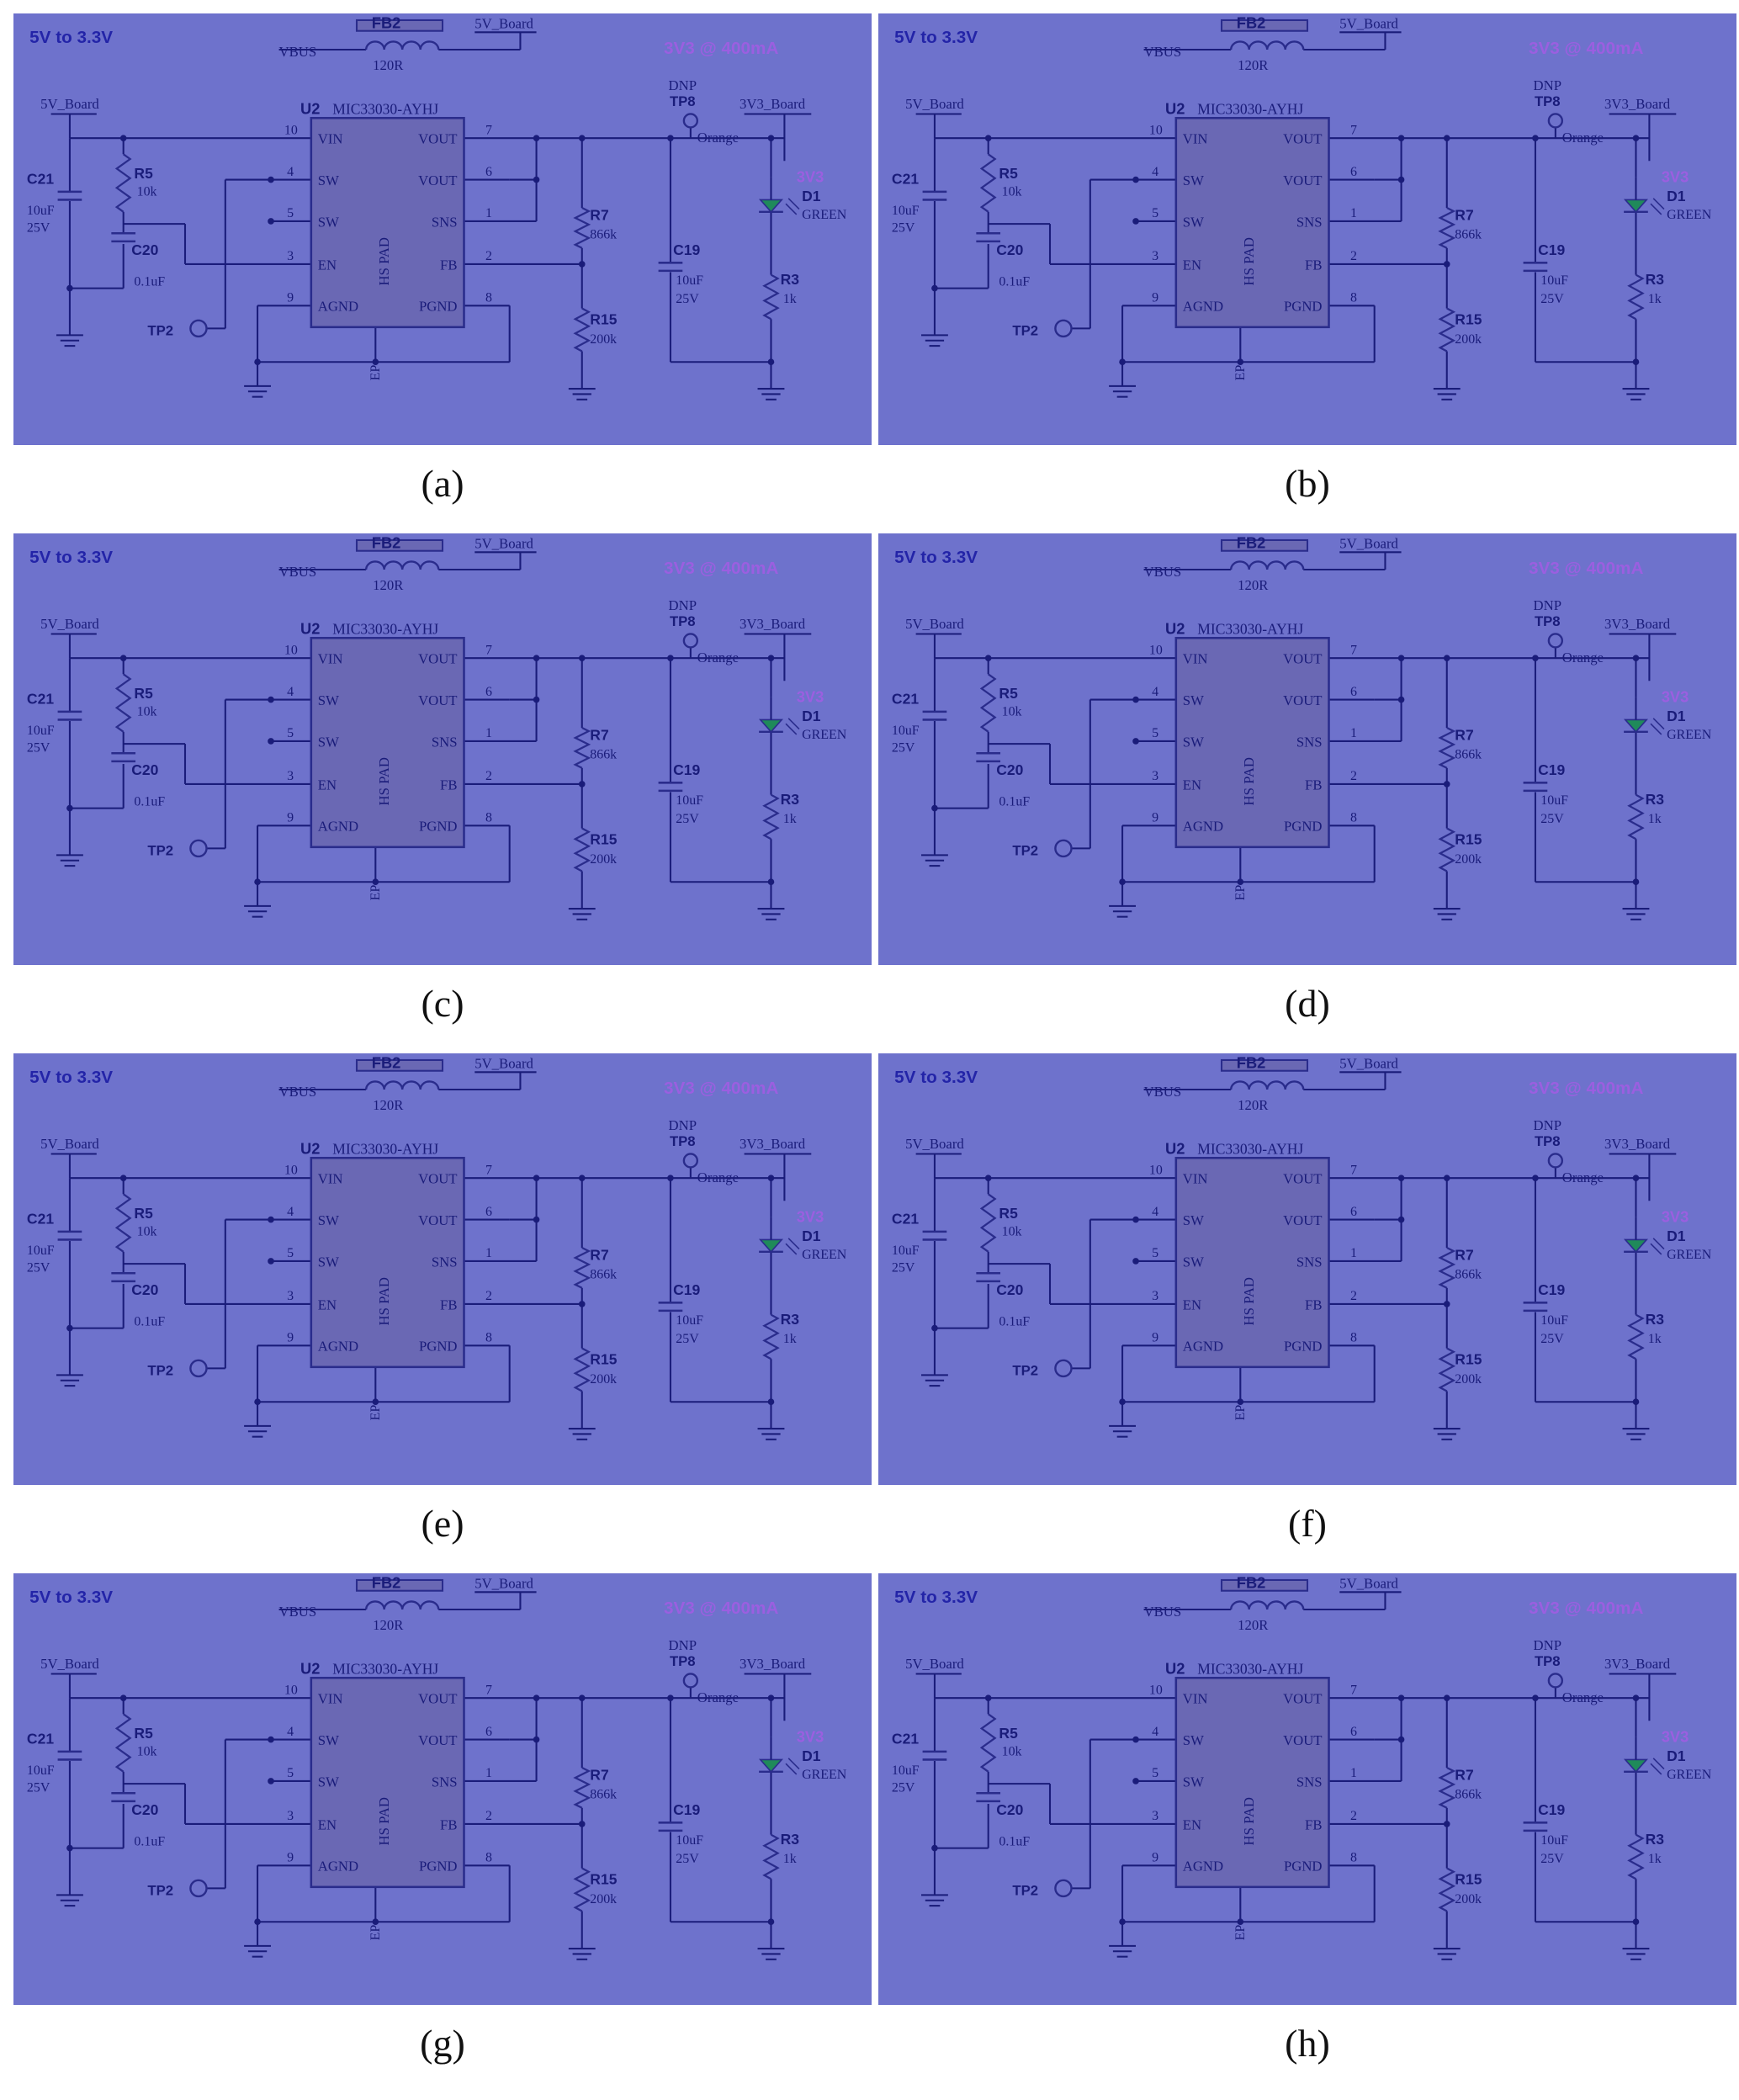 Image resolution: width=1739 pixels, height=2100 pixels. Describe the element at coordinates (1353, 776) in the screenshot. I see `pin-num-2: 2` at that location.